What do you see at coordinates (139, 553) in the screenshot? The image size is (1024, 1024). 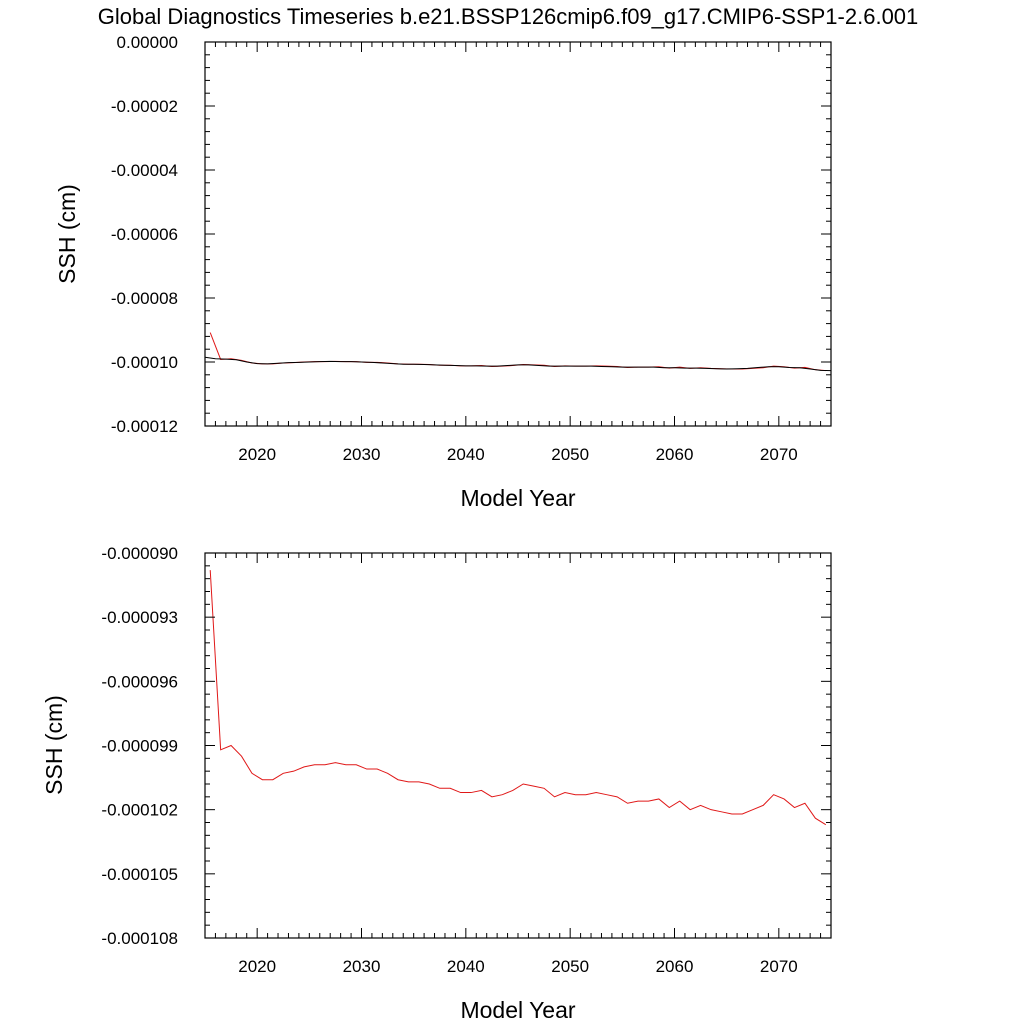 I see `y-tick-label: -0.000090` at bounding box center [139, 553].